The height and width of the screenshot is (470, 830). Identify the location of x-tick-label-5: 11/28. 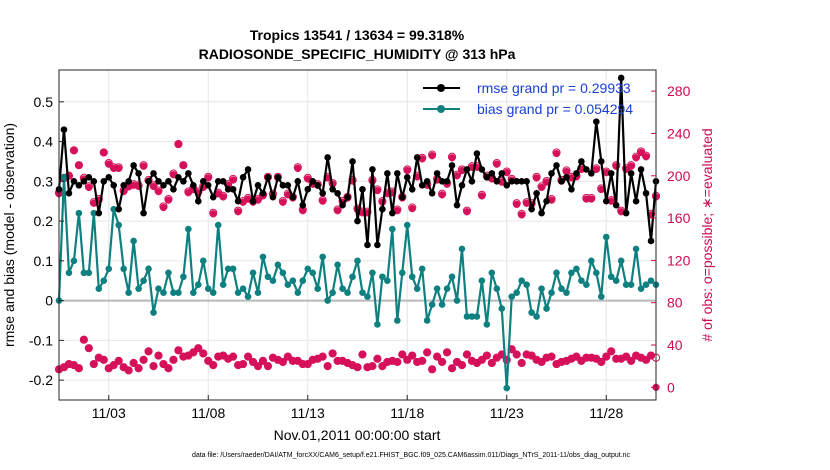
(606, 413).